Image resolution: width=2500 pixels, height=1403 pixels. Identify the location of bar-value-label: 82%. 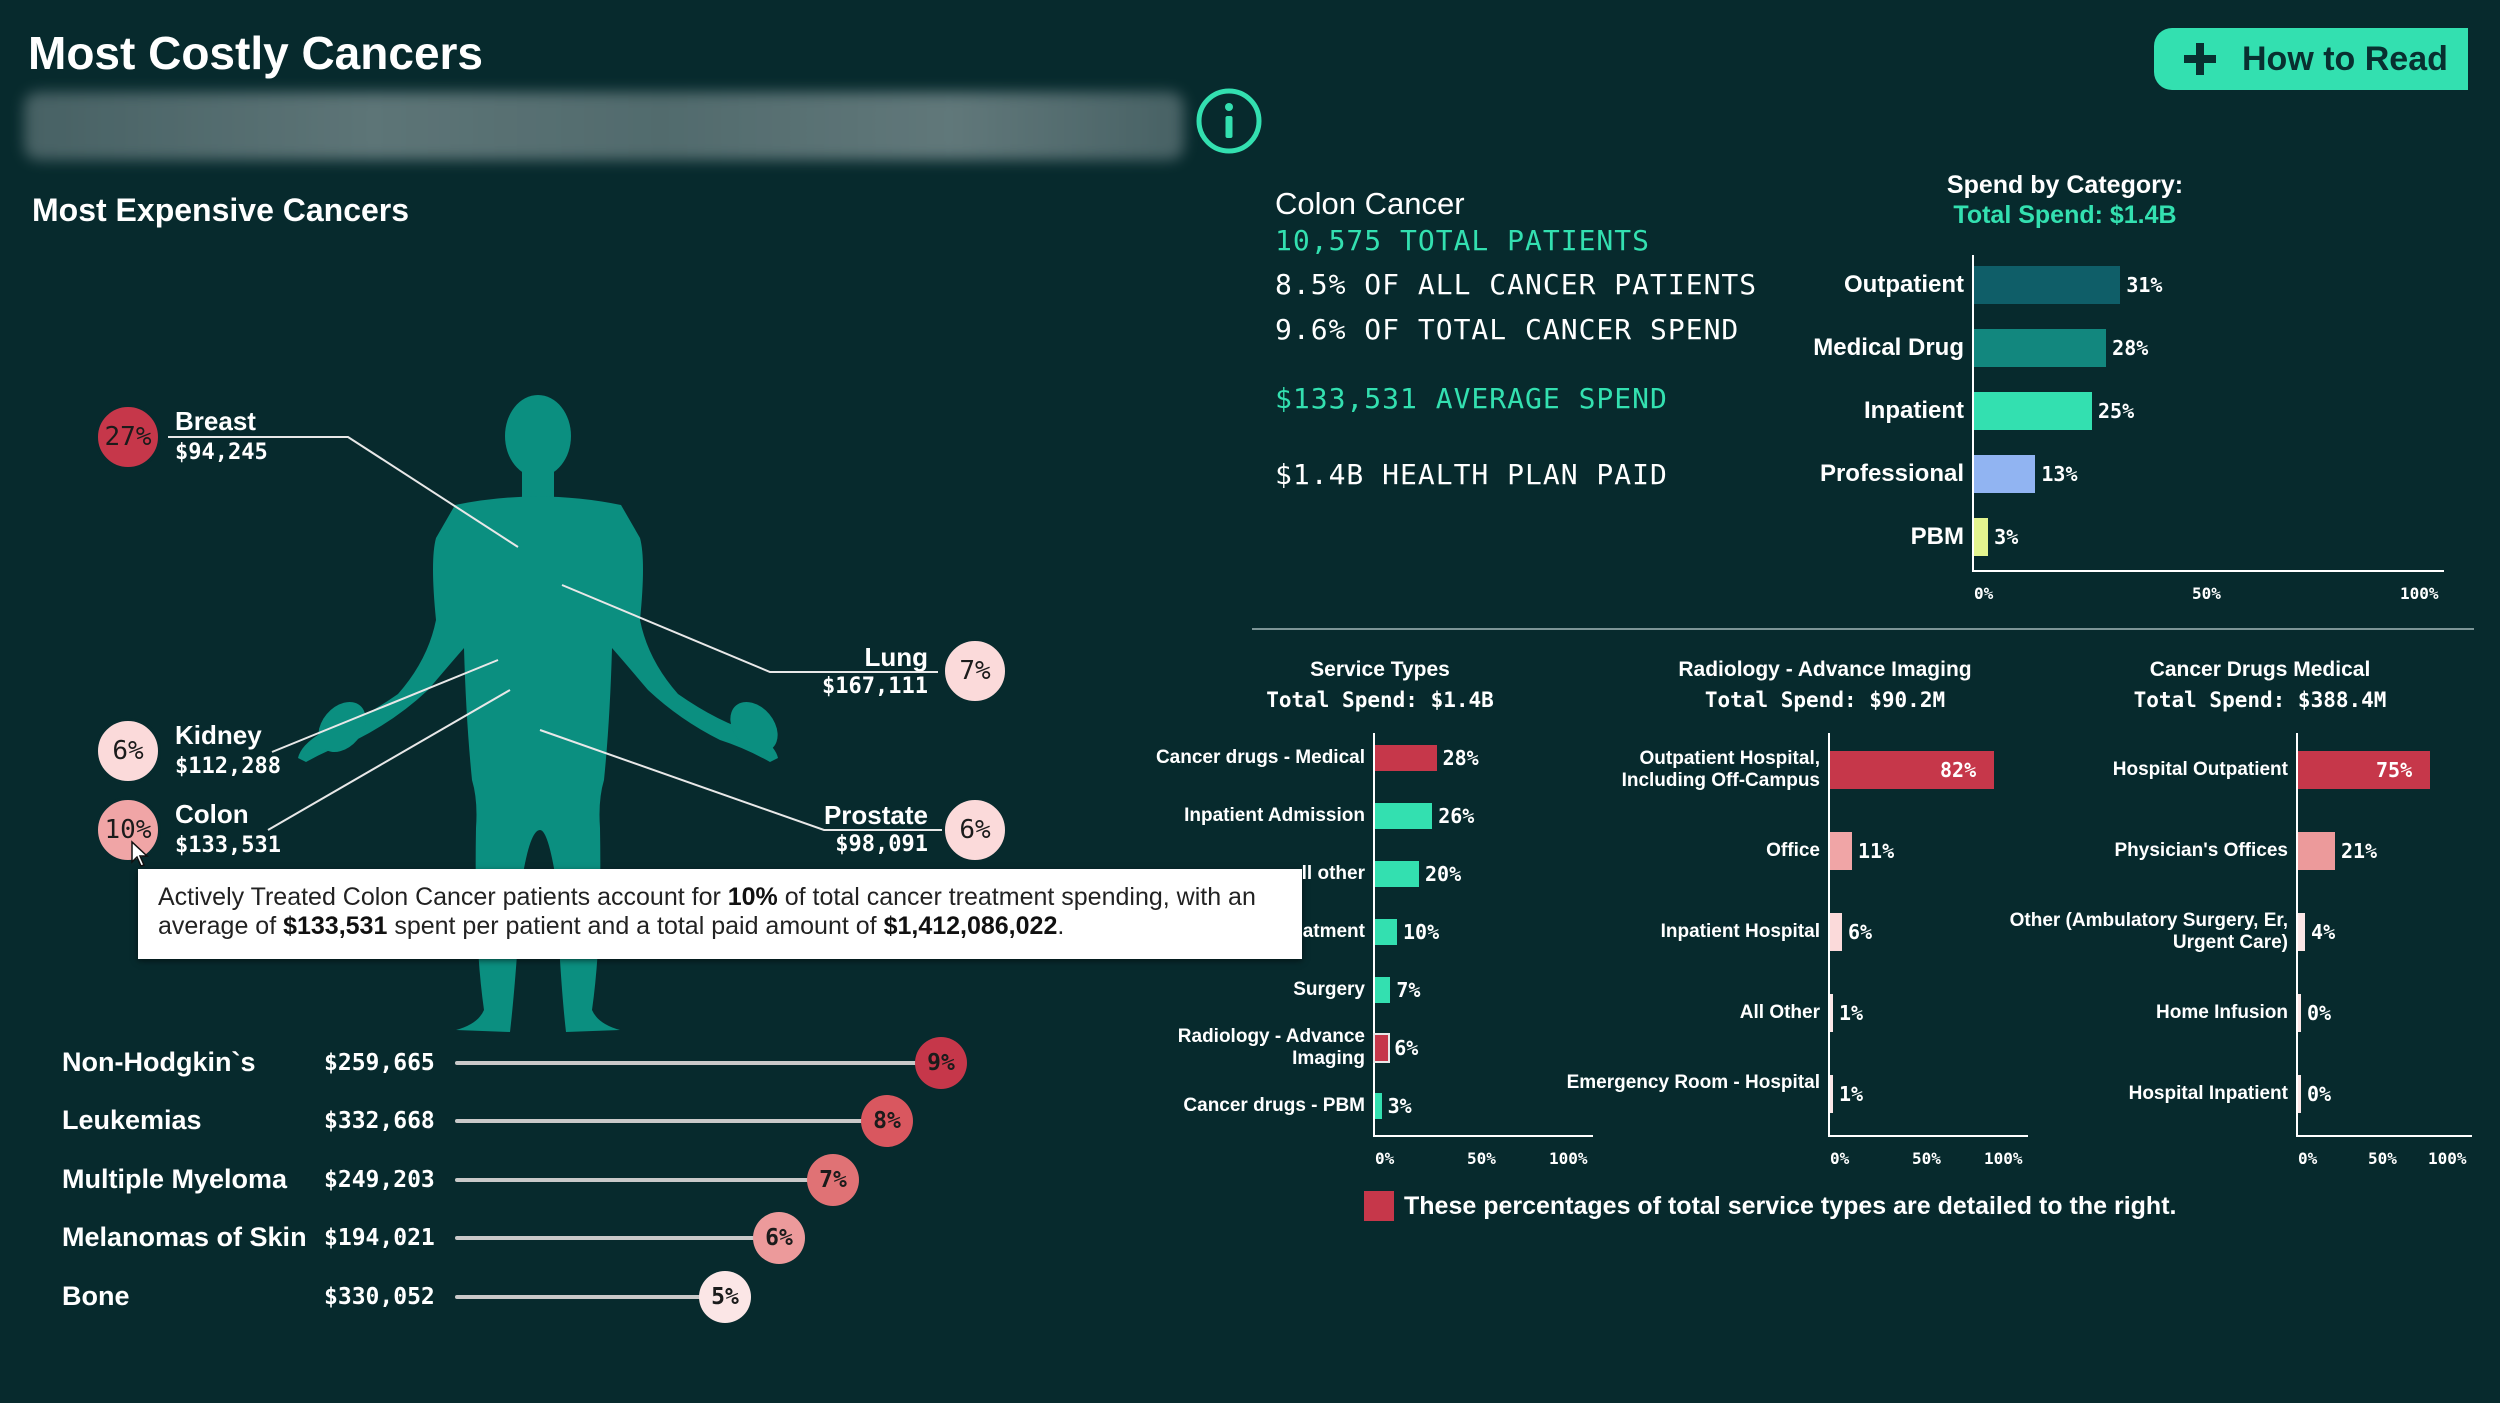
(1958, 770).